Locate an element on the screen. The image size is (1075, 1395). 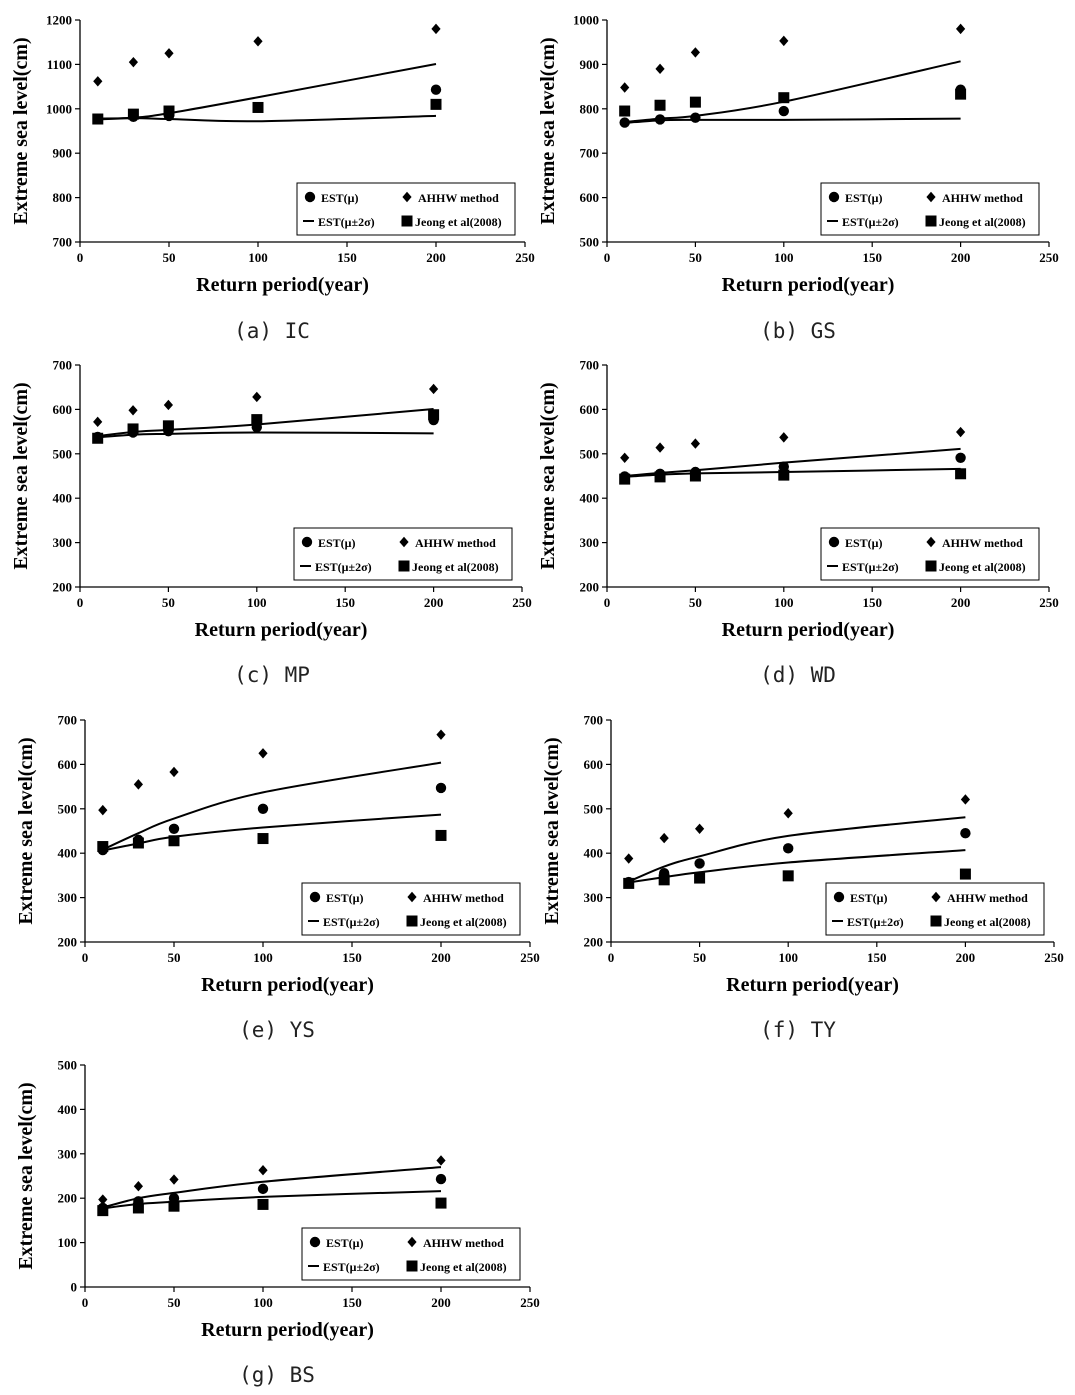
y-tick-label: 900 is located at coordinates (63, 153).